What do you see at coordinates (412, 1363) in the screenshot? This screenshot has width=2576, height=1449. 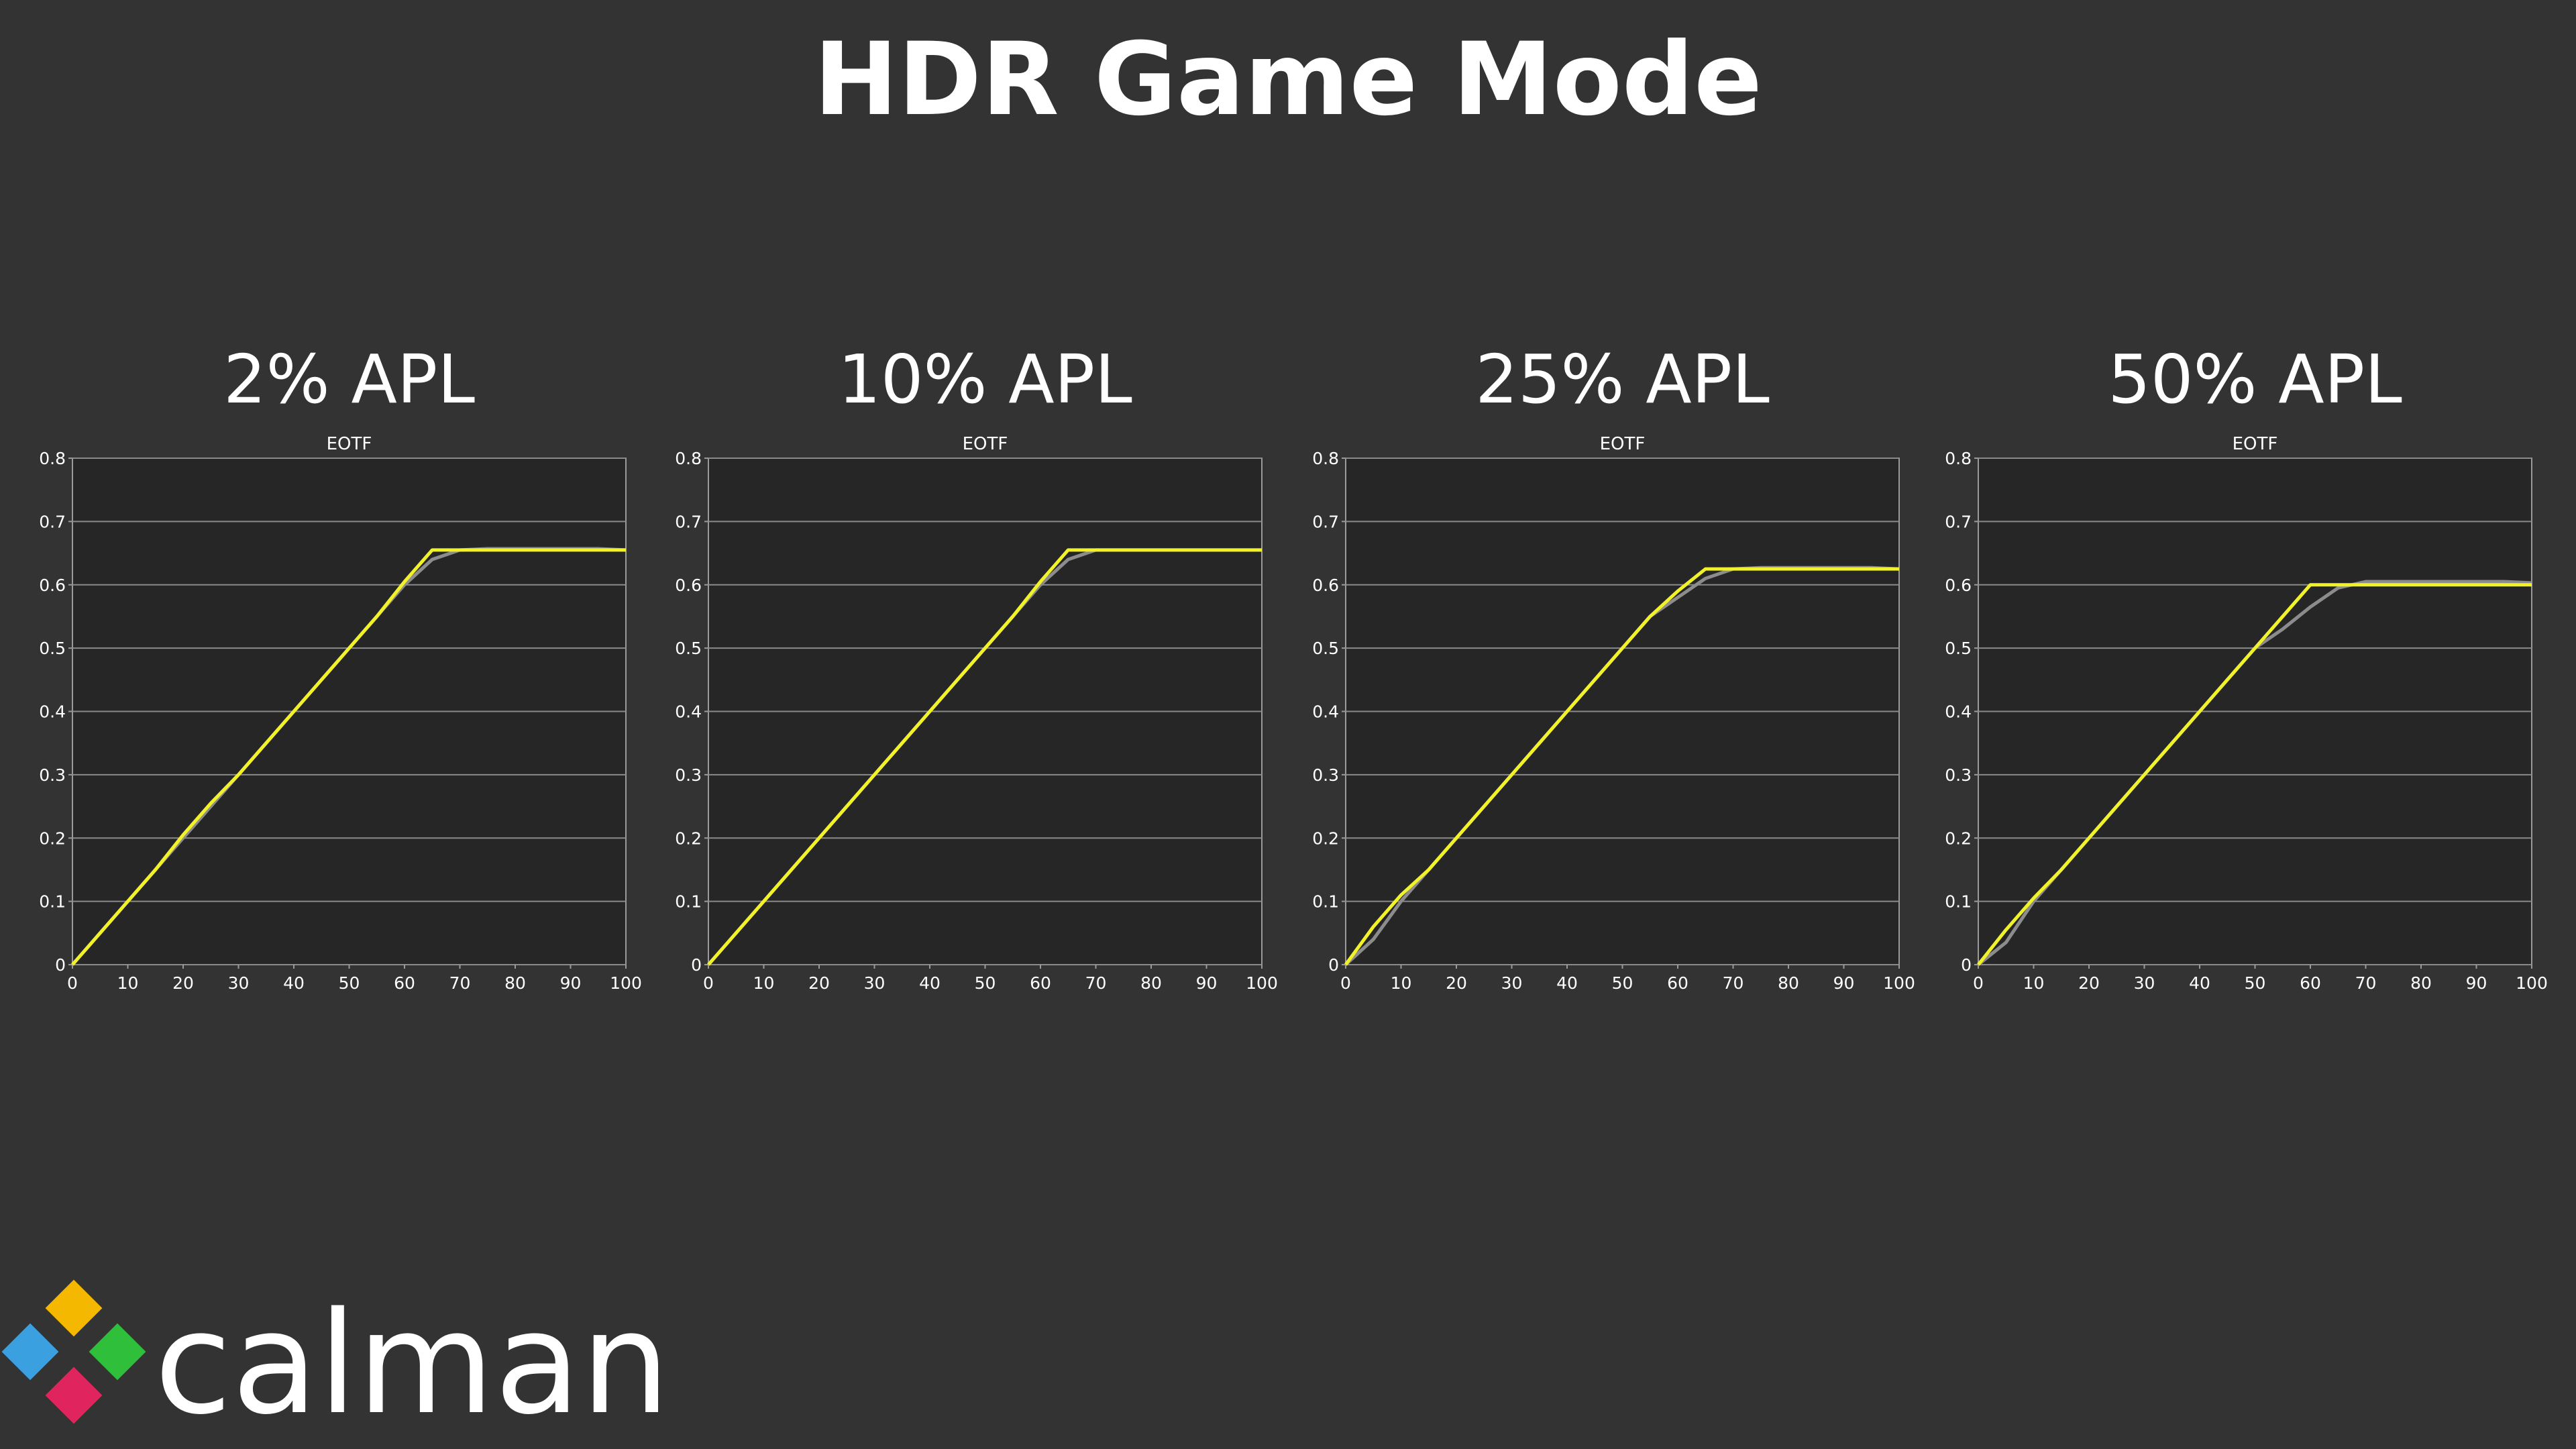 I see `logo-text: calman` at bounding box center [412, 1363].